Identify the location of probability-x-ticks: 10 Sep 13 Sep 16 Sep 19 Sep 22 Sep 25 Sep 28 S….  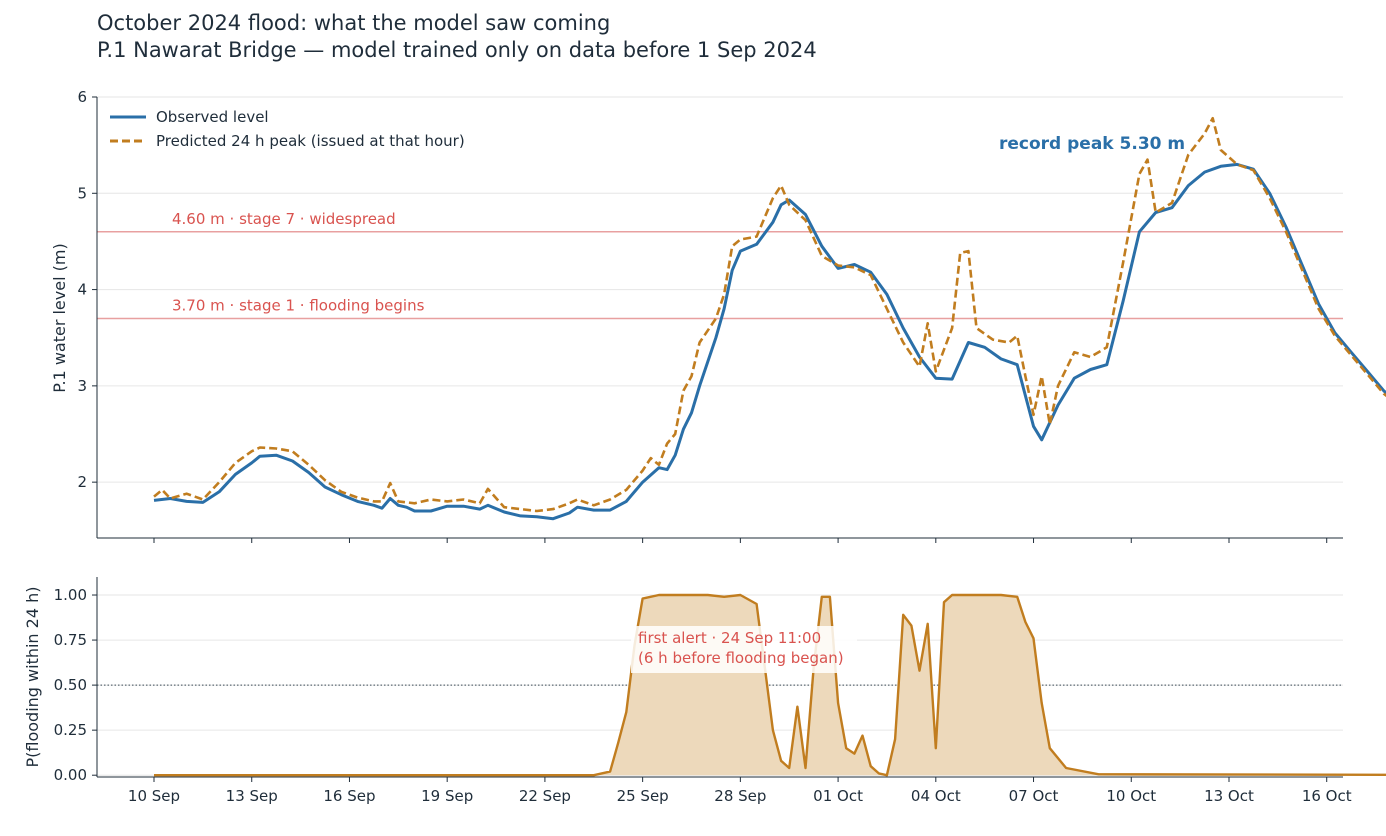
(740, 791).